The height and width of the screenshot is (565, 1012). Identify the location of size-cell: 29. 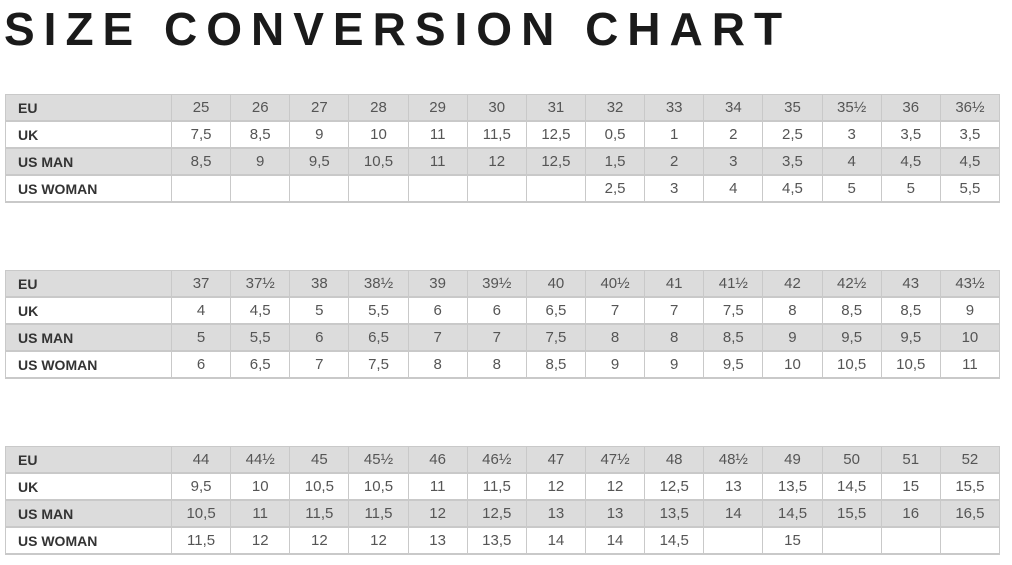
(437, 108).